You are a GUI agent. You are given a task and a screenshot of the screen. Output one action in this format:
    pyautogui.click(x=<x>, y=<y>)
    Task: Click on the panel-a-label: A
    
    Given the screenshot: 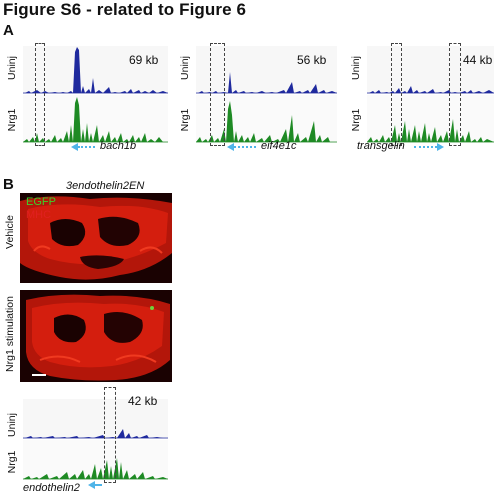 What is the action you would take?
    pyautogui.click(x=8, y=30)
    